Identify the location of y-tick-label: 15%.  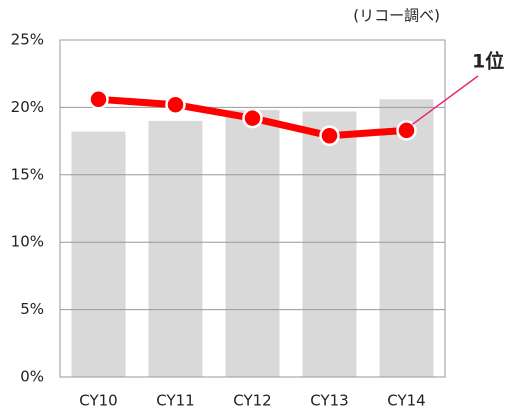
(27, 174).